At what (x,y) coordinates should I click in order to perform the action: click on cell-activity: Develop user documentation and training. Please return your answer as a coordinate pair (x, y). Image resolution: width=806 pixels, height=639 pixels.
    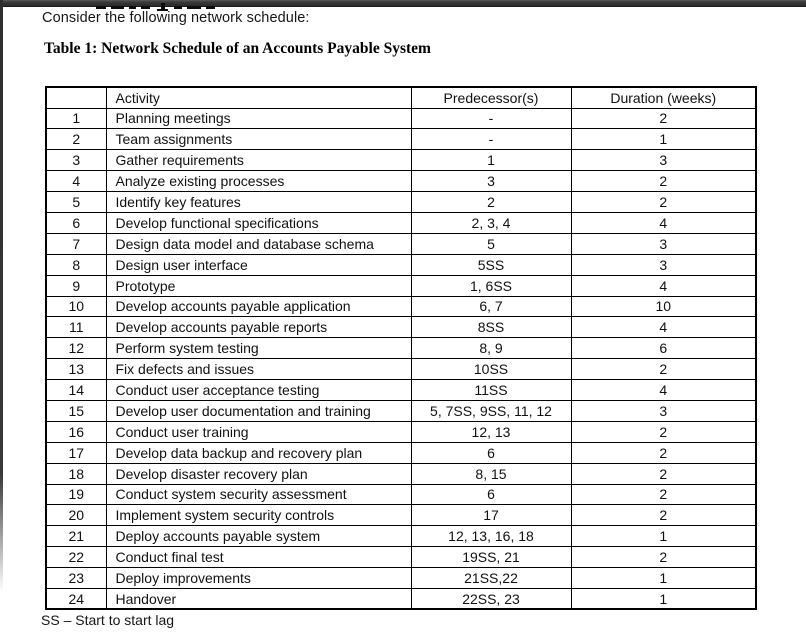
    Looking at the image, I should click on (258, 410).